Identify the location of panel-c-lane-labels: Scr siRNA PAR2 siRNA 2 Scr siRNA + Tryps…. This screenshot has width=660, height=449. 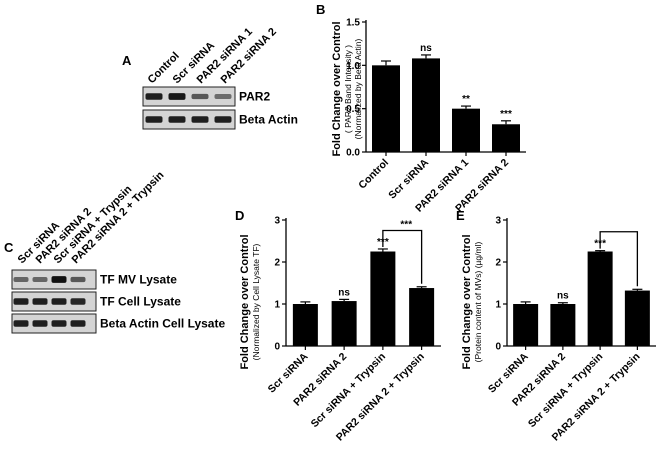
(91, 217).